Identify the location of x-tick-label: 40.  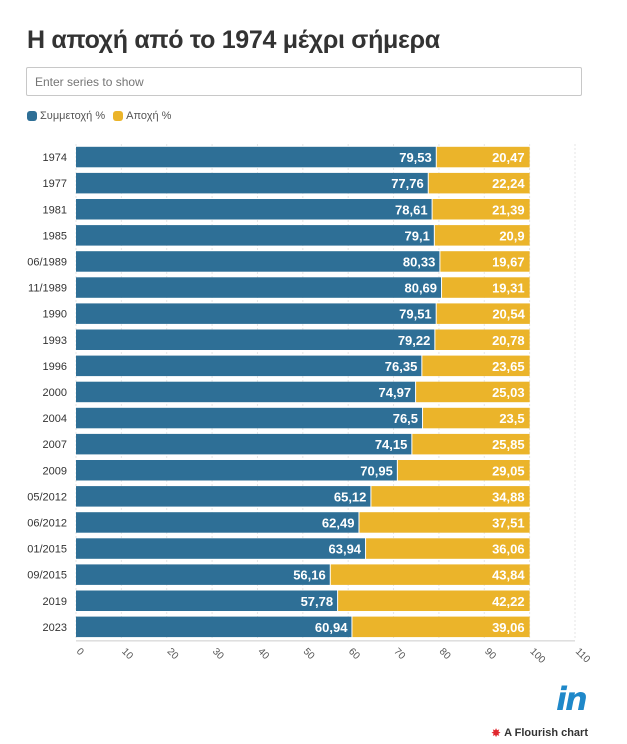
(263, 654).